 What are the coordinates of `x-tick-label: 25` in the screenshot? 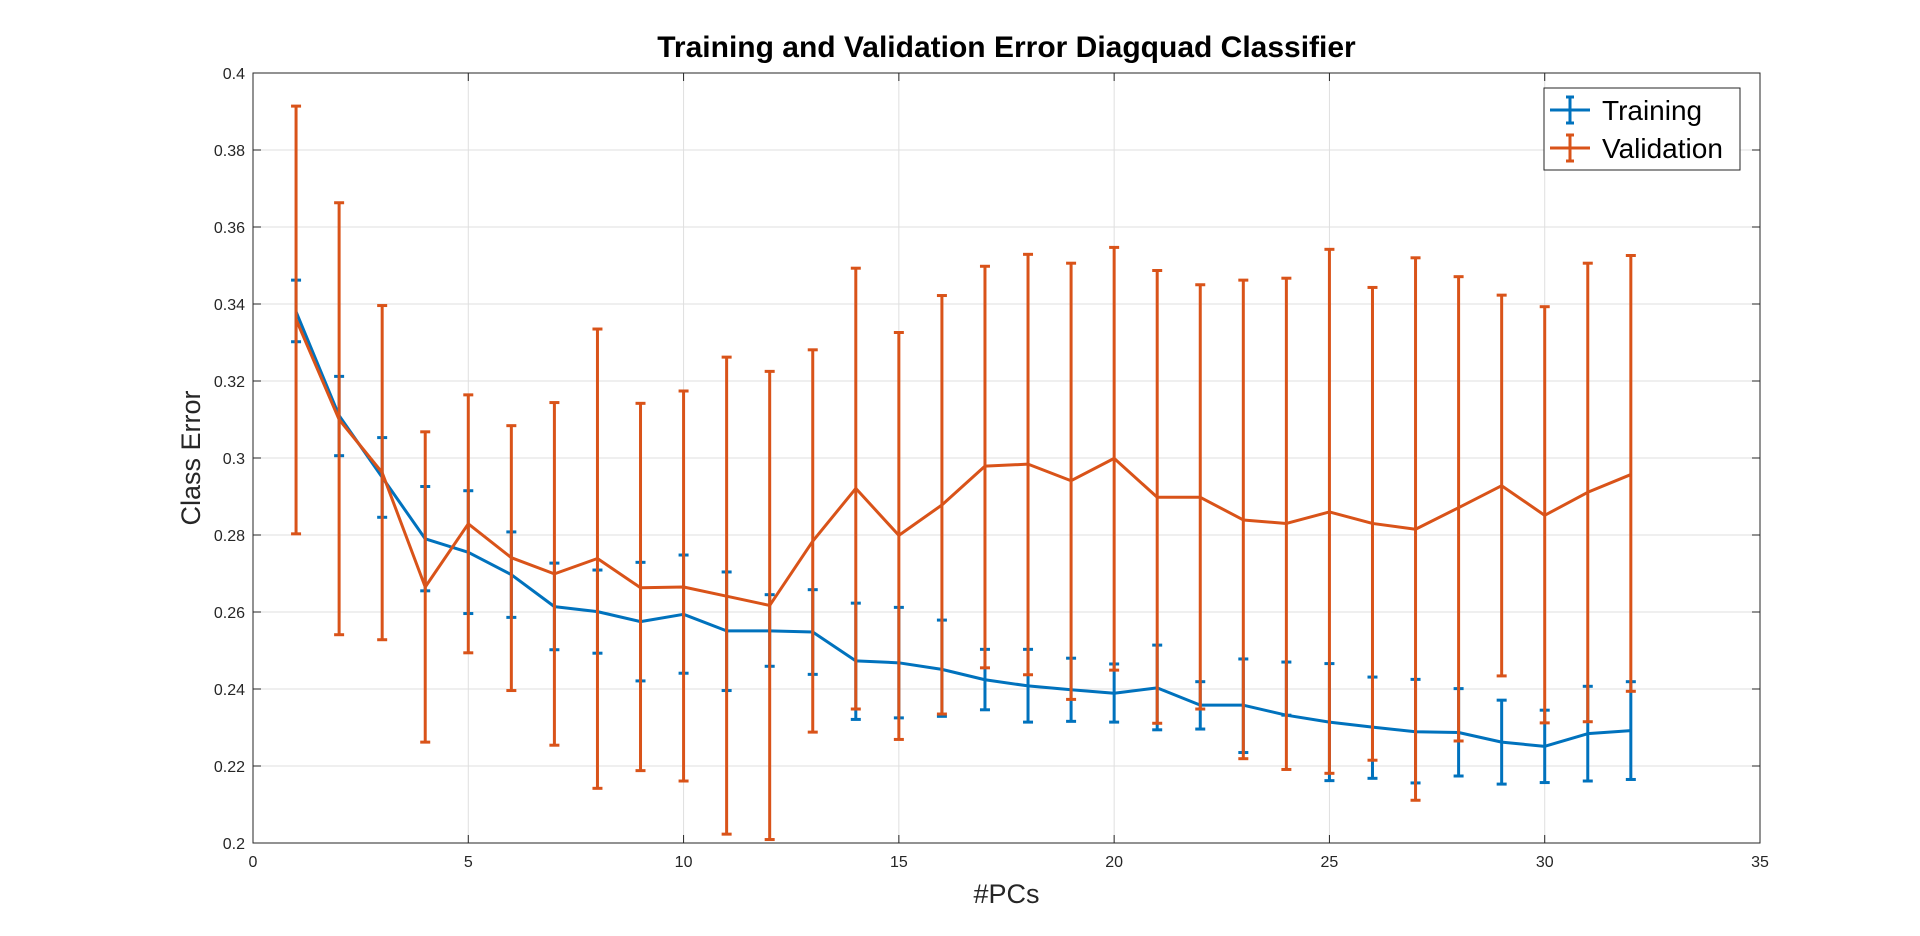 It's located at (1330, 862).